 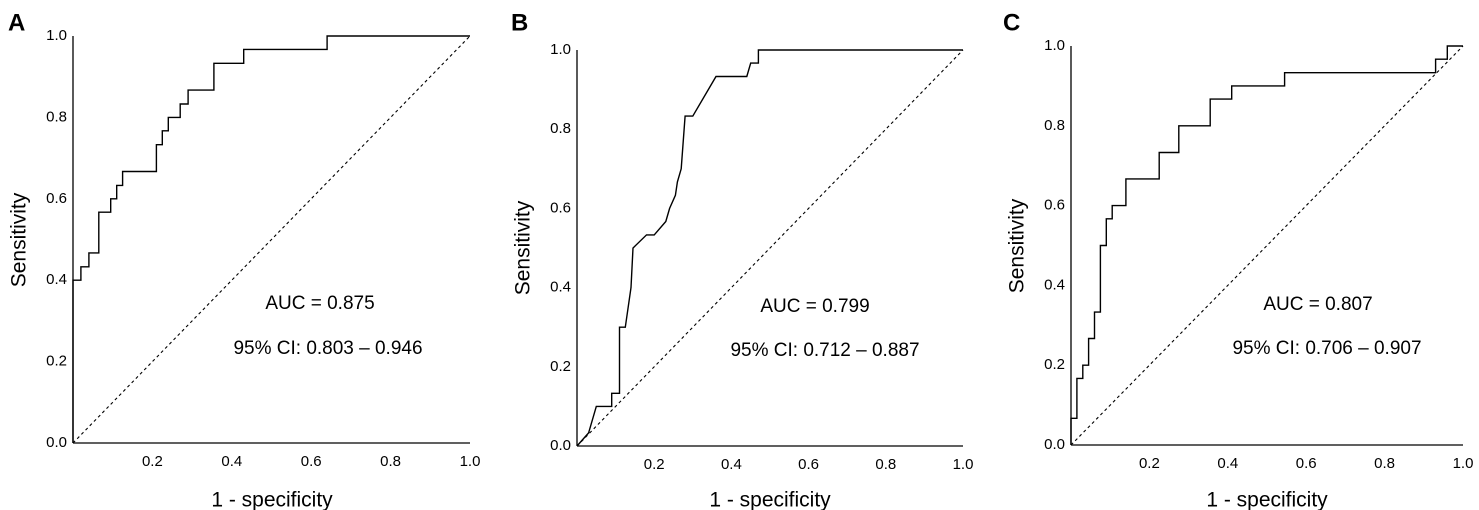 What do you see at coordinates (824, 350) in the screenshot?
I see `ci-label: 95% CI: 0.712 – 0.887` at bounding box center [824, 350].